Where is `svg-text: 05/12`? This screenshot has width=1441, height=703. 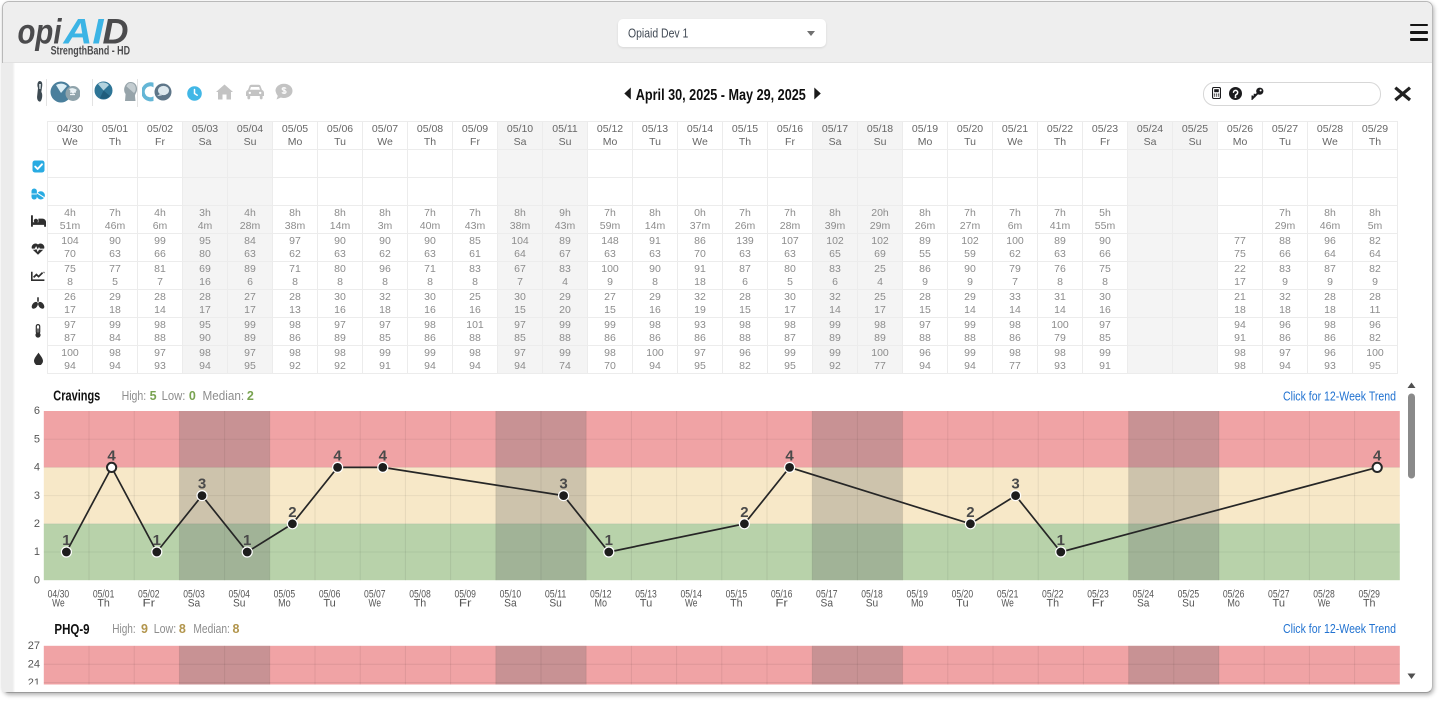
svg-text: 05/12 is located at coordinates (601, 594).